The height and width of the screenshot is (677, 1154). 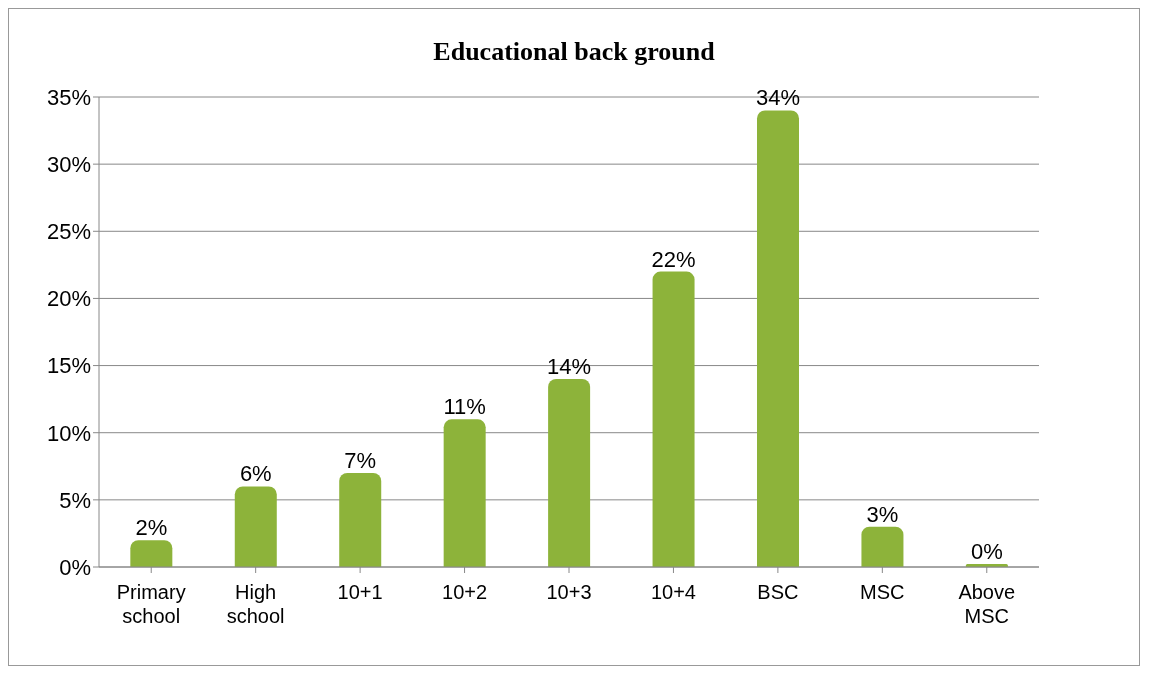 I want to click on data-label: 0%, so click(x=986, y=551).